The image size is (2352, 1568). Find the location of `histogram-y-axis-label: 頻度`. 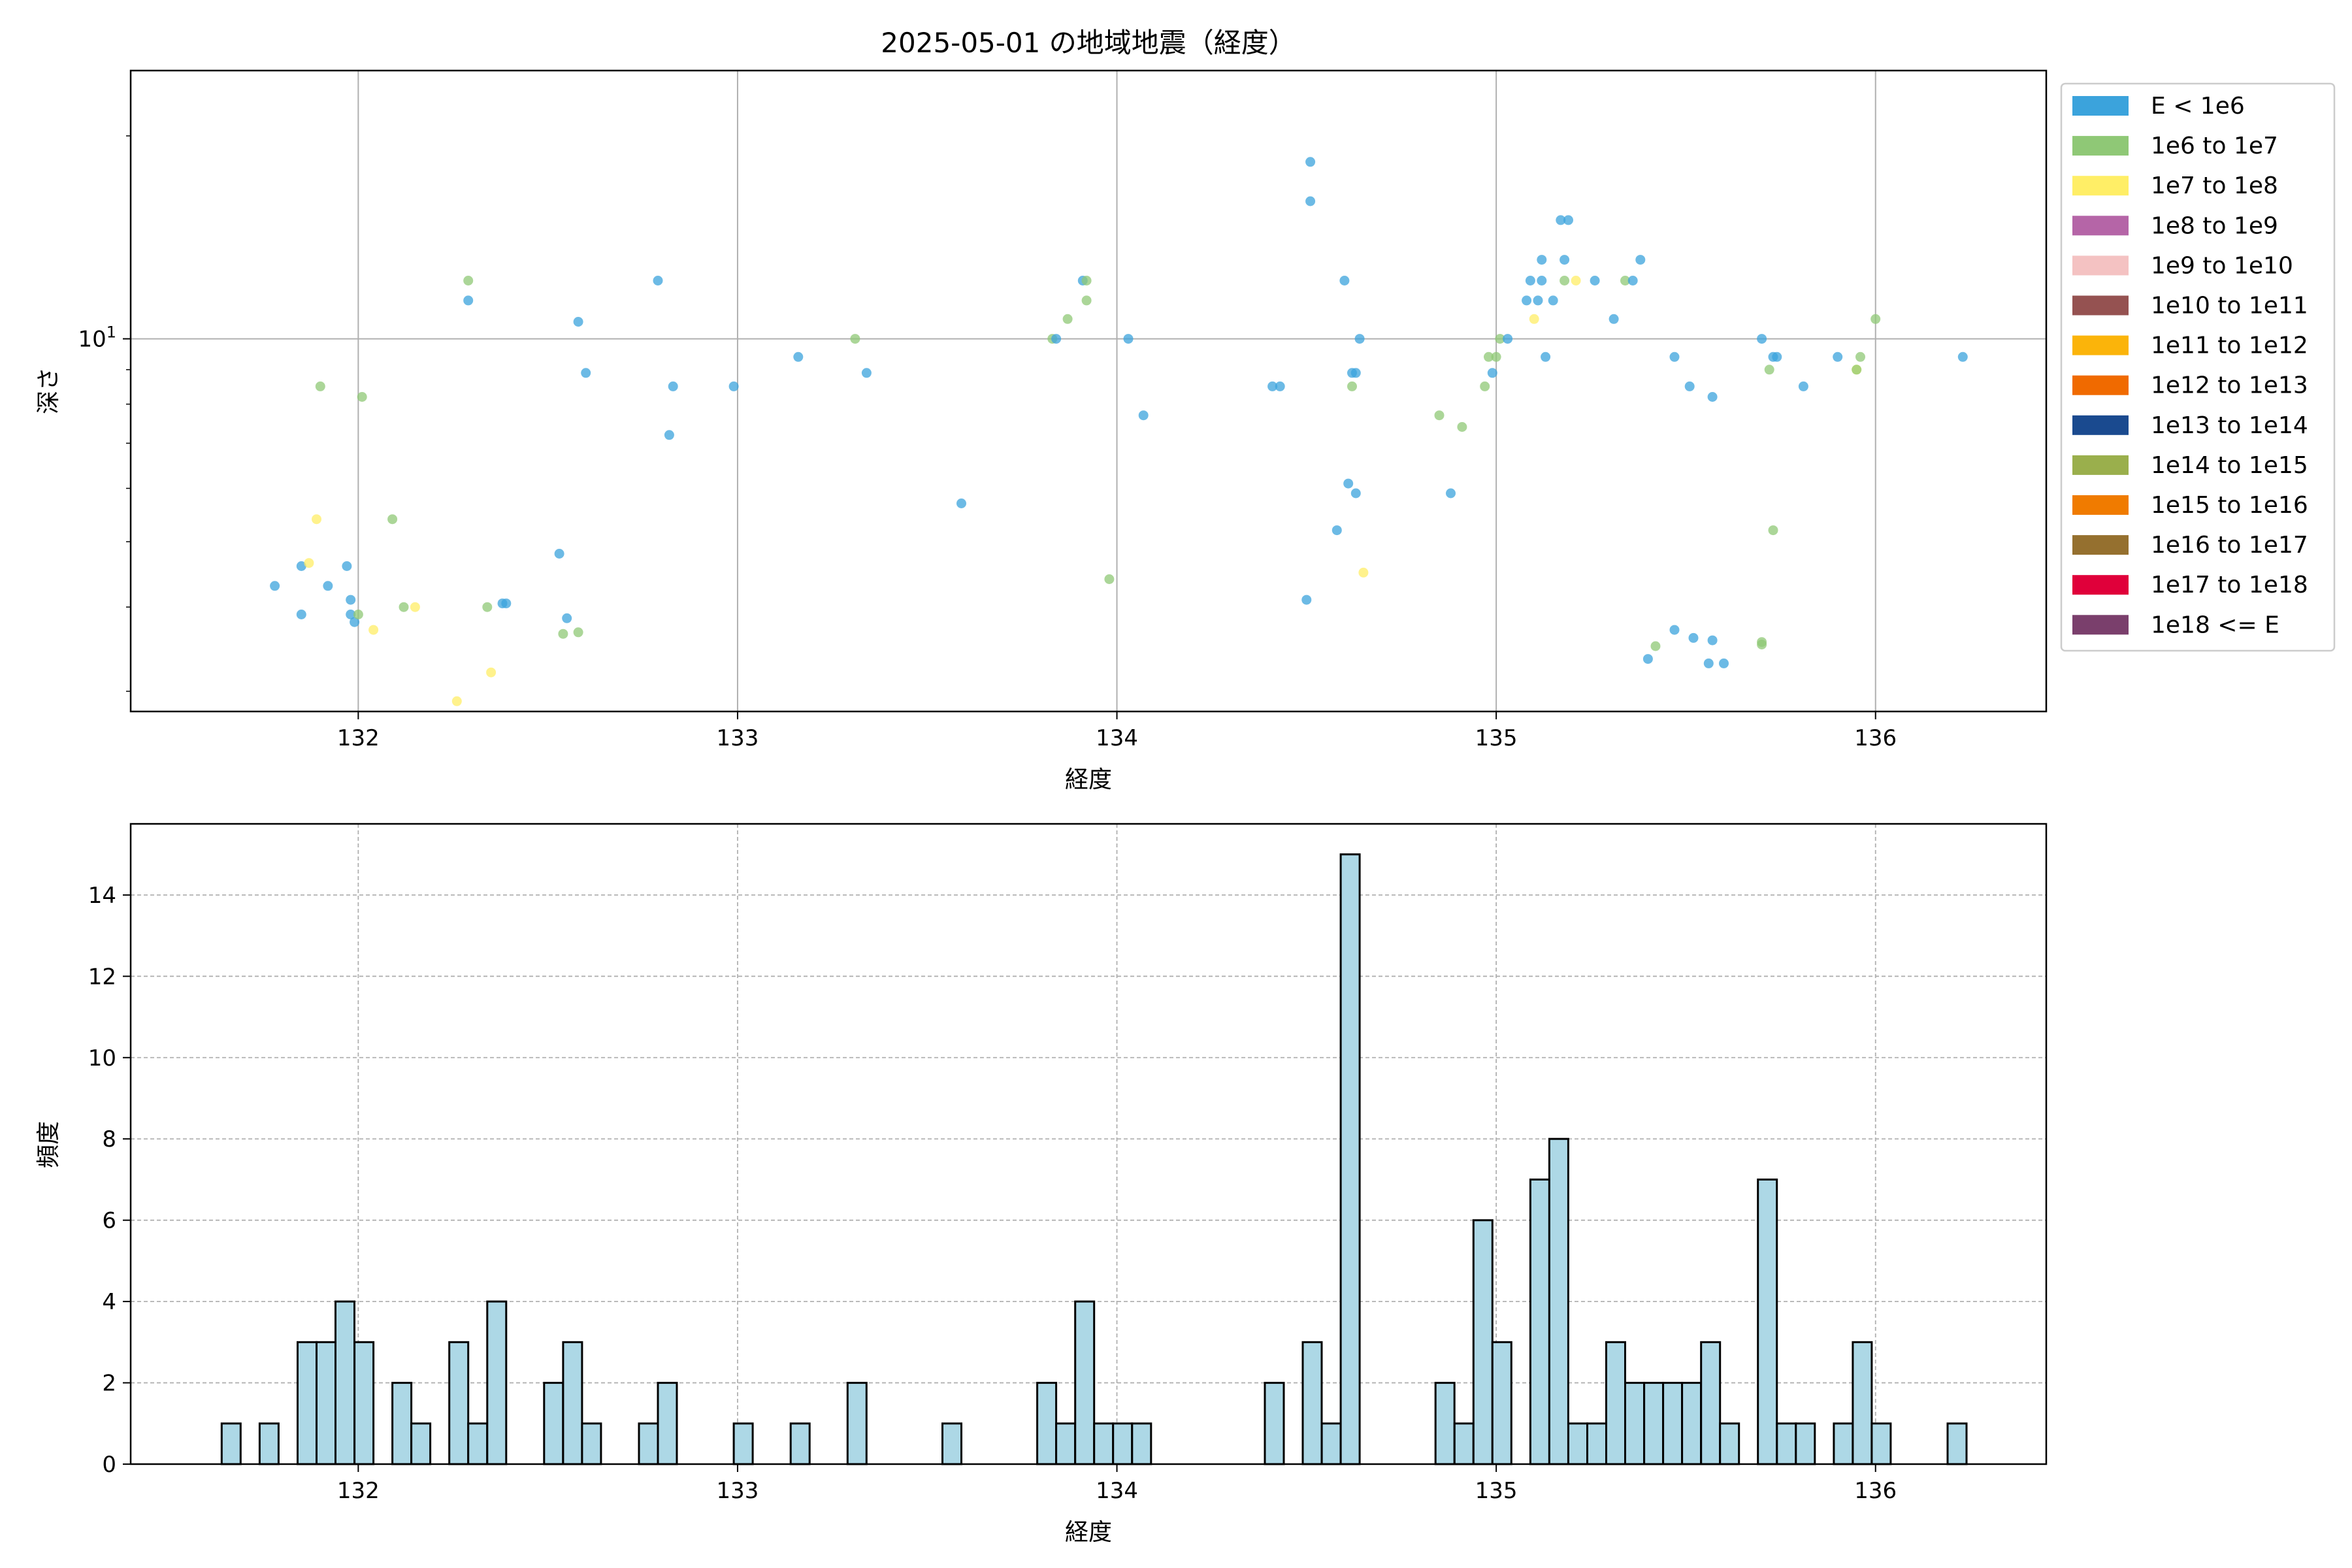

histogram-y-axis-label: 頻度 is located at coordinates (48, 1144).